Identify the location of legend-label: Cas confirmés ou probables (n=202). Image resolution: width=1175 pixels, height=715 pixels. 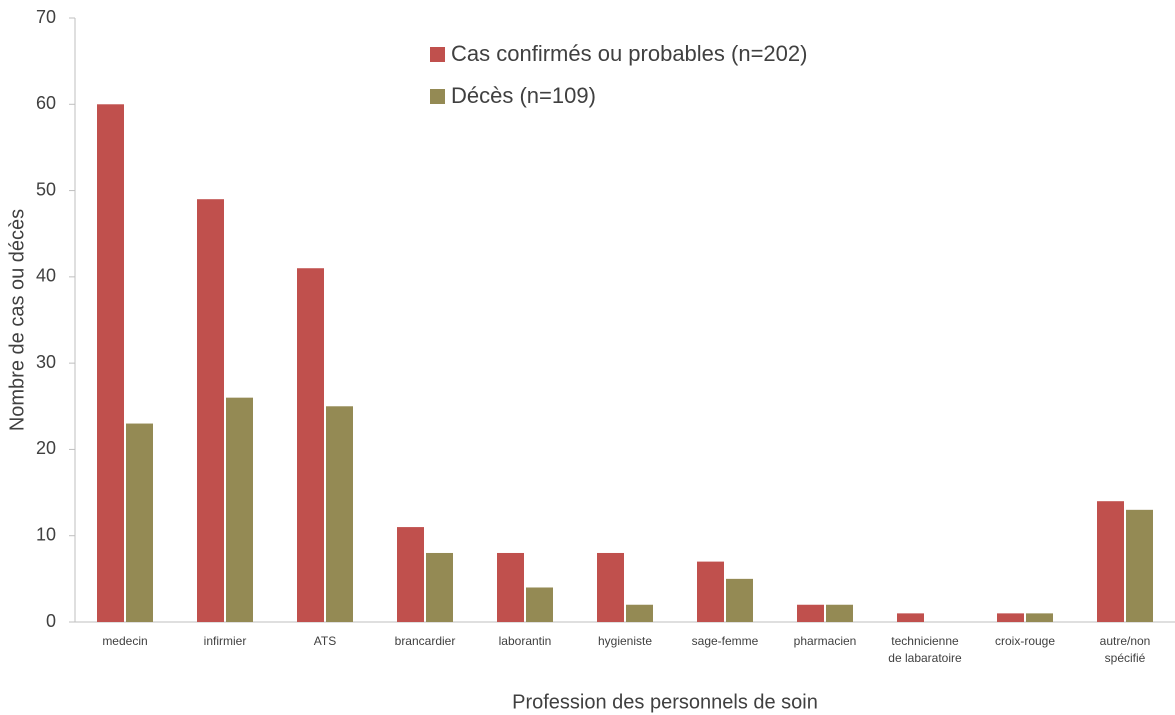
(629, 53).